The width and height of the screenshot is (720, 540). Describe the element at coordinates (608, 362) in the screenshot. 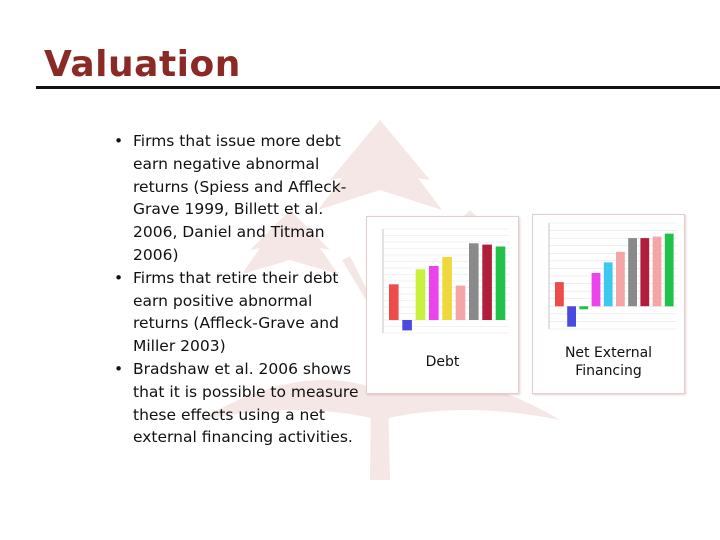

I see `nef-chart-caption: Net External Financing` at that location.